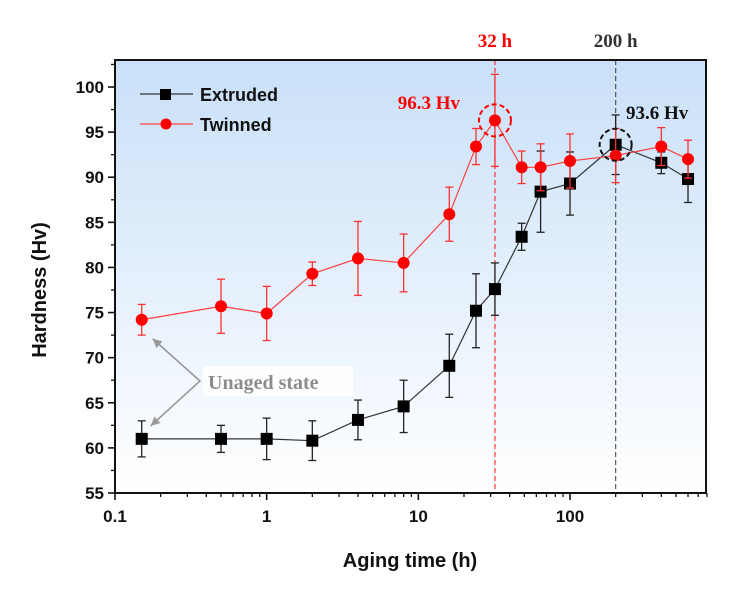 The width and height of the screenshot is (741, 600). I want to click on reference-line-label: 32 h, so click(495, 41).